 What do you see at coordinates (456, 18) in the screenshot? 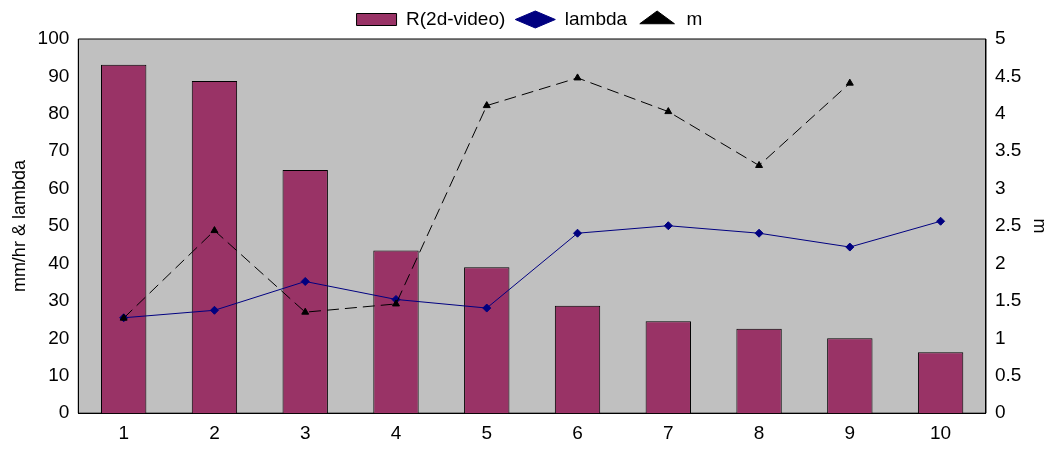
I see `legend-label: R(2d-video)` at bounding box center [456, 18].